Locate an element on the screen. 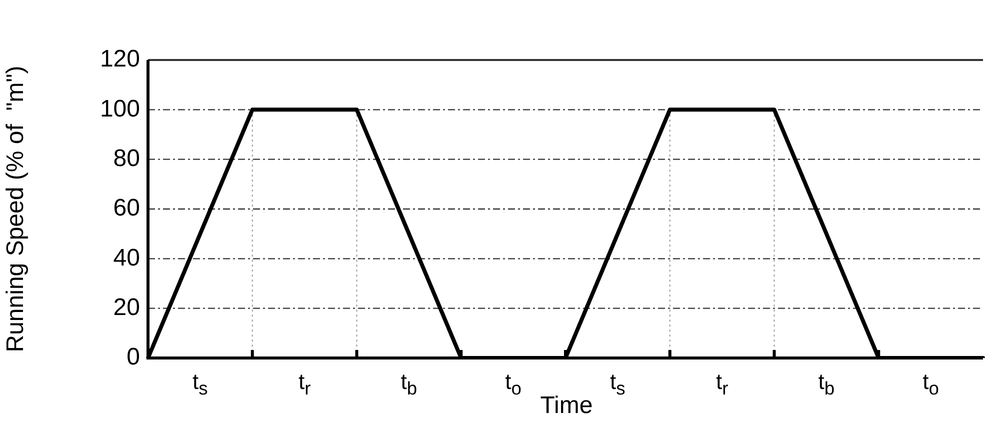 This screenshot has height=425, width=985. y-tick-label: 0 is located at coordinates (133, 357).